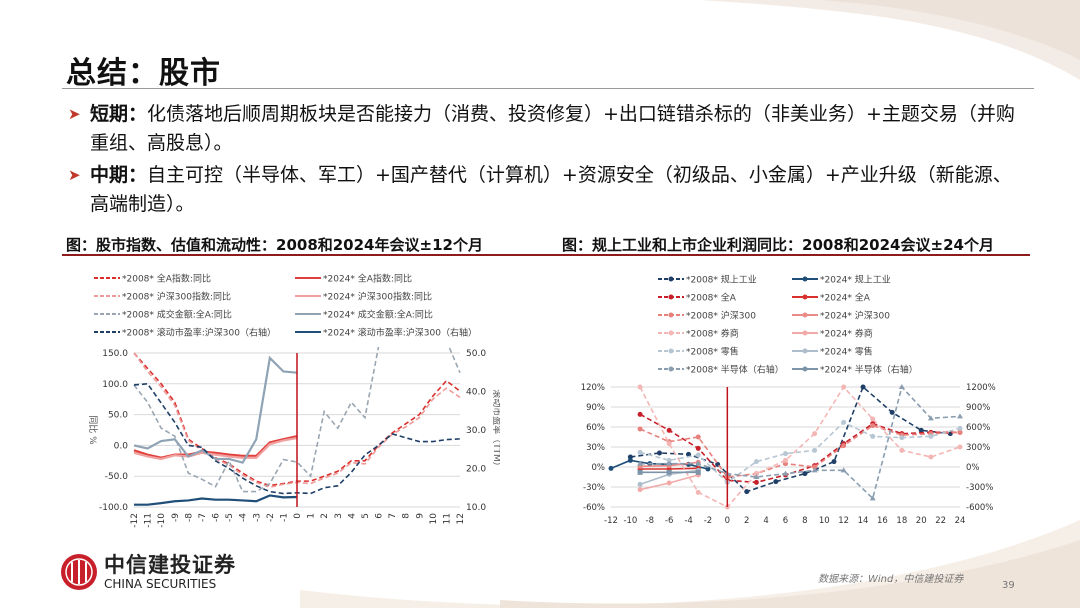 The image size is (1080, 608). Describe the element at coordinates (160, 583) in the screenshot. I see `logo-english: CHINA SECURITIES` at that location.